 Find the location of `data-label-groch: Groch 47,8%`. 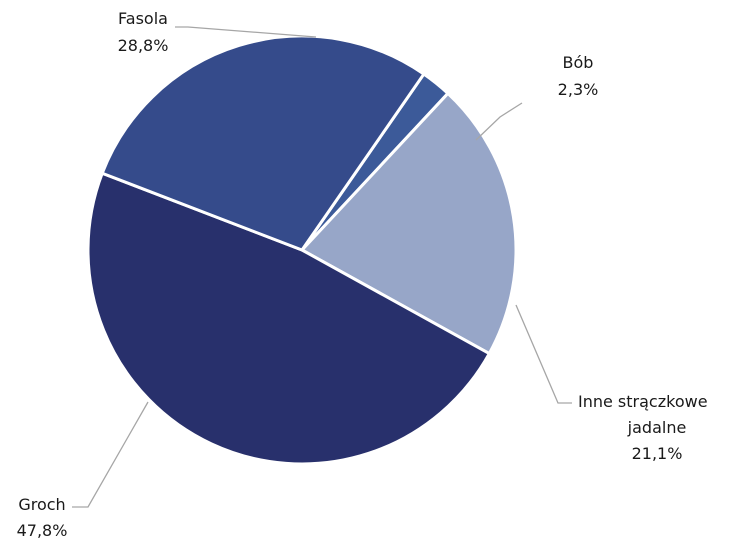

data-label-groch: Groch 47,8% is located at coordinates (42, 517).